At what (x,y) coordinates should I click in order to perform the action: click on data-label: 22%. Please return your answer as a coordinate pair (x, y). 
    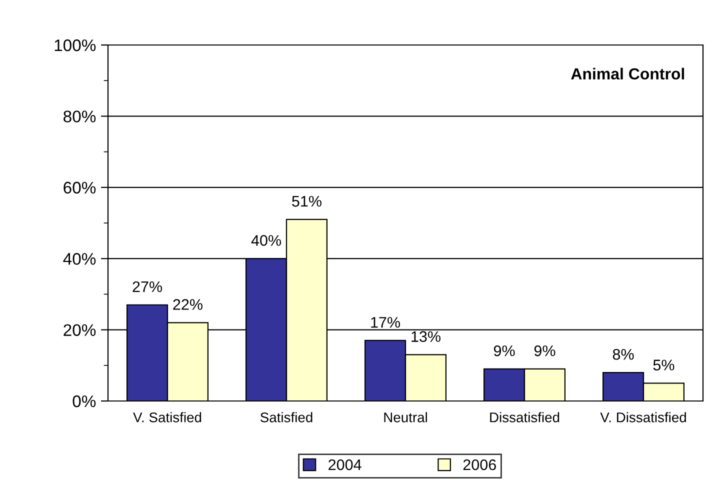
    Looking at the image, I should click on (187, 304).